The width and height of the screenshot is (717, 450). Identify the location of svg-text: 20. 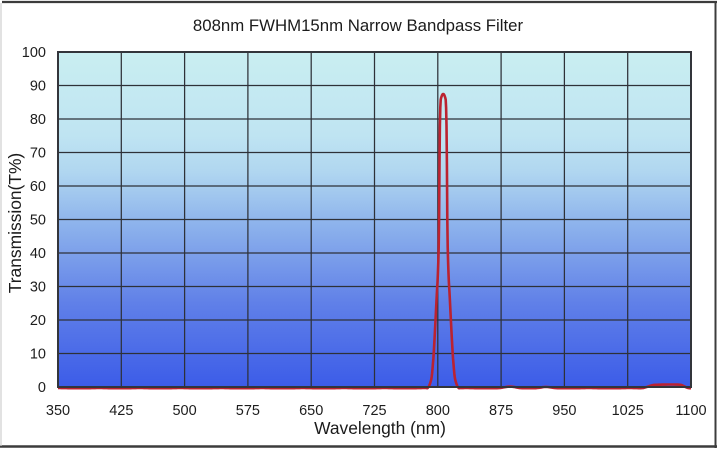
(38, 321).